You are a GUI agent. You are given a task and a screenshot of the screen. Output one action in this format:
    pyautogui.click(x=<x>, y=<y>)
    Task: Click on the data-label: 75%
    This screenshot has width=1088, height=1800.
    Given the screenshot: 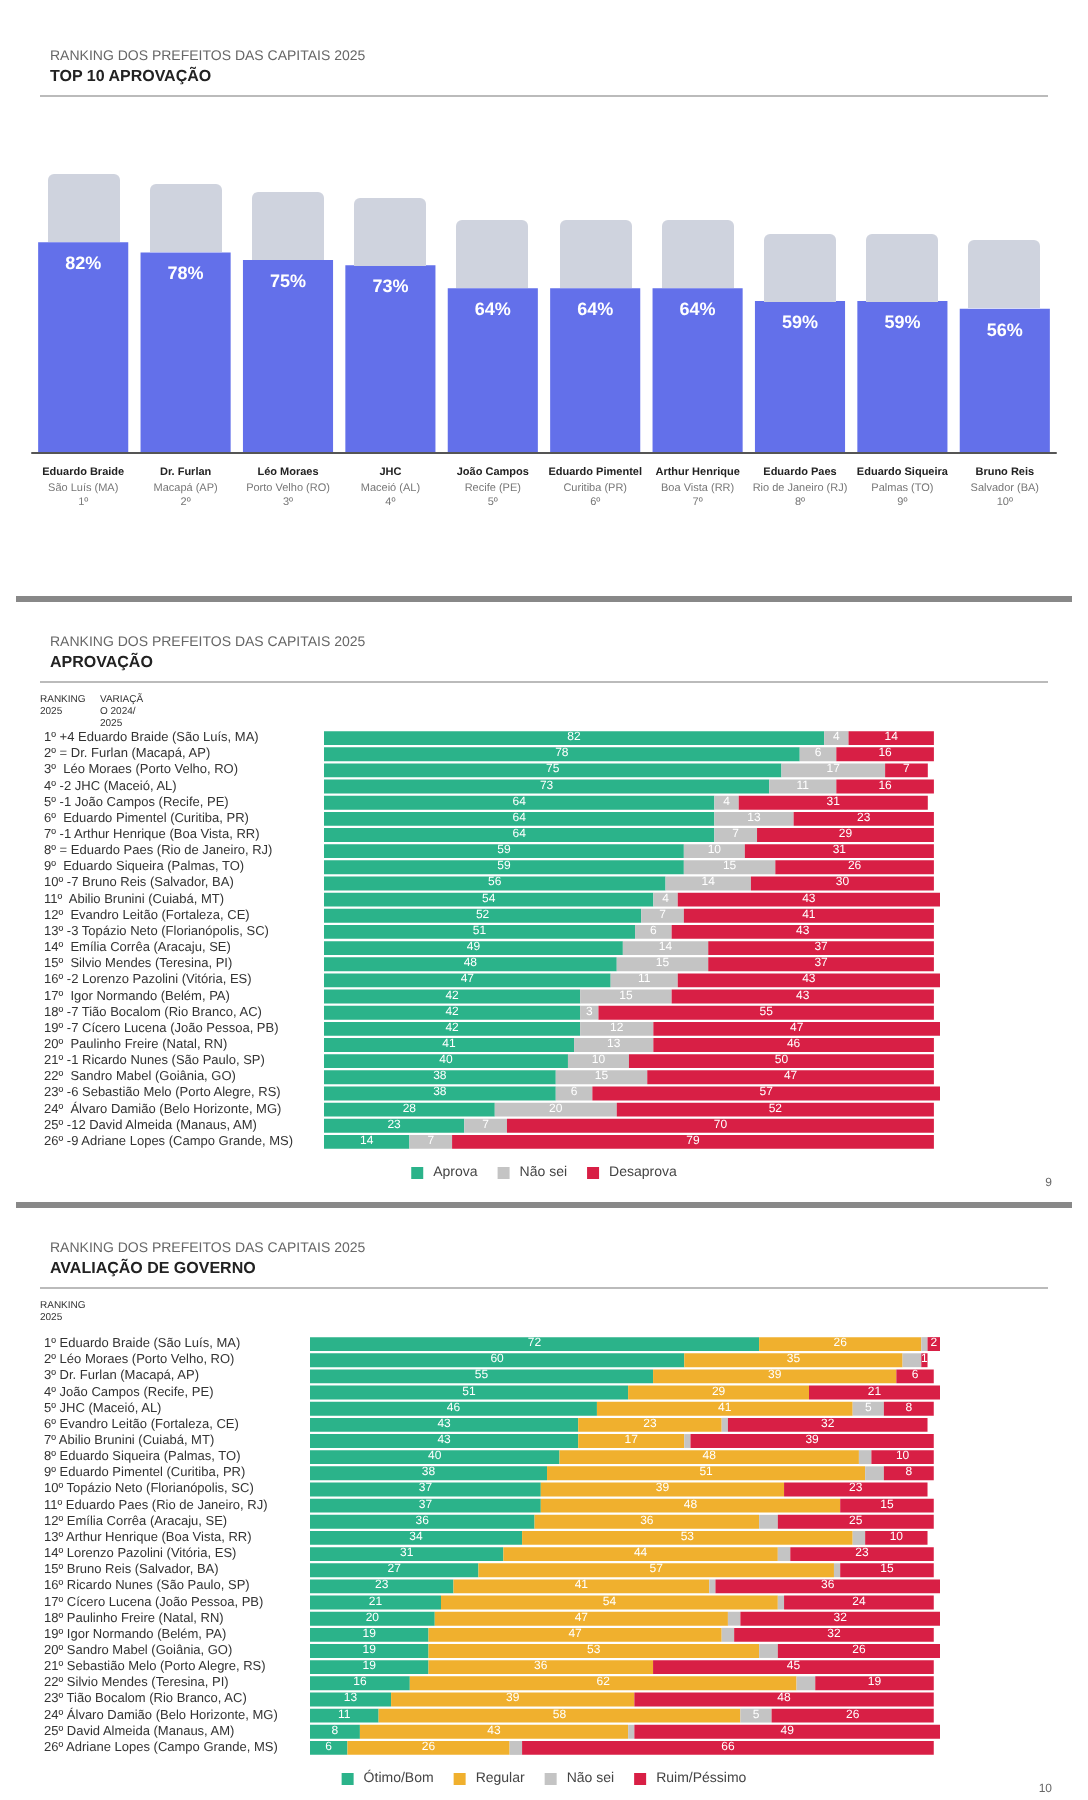 What is the action you would take?
    pyautogui.click(x=288, y=281)
    